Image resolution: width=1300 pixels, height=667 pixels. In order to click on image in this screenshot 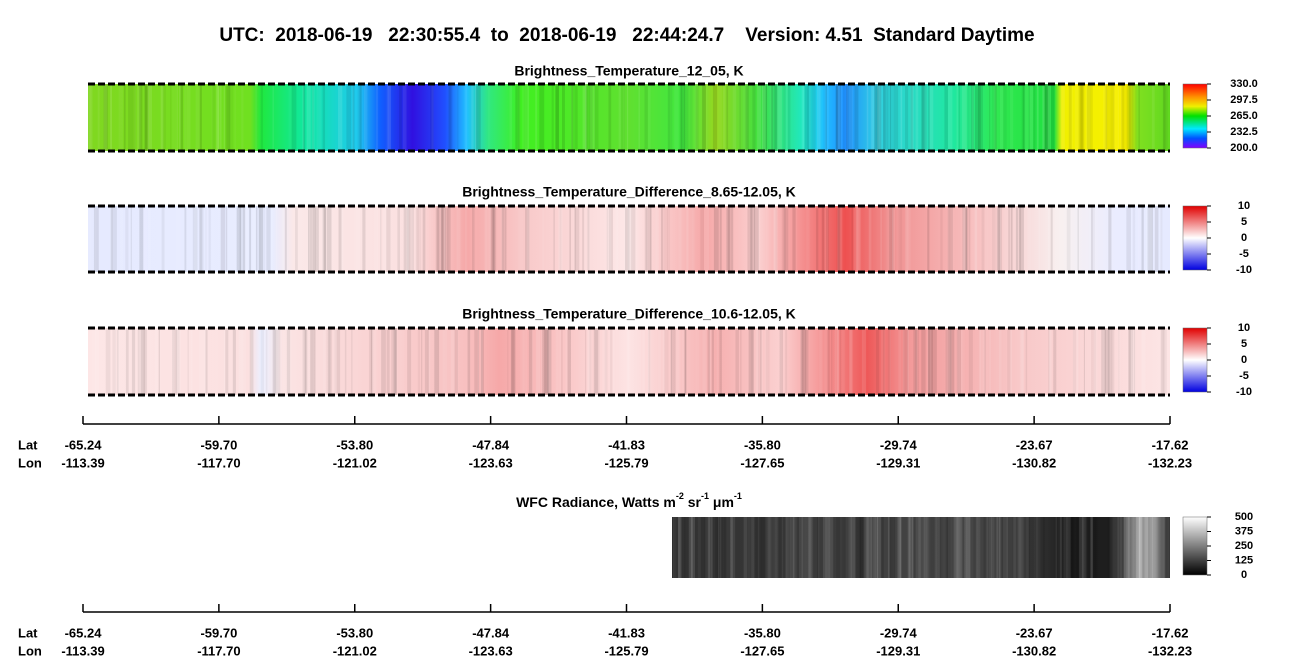, I will do `click(629, 361)`.